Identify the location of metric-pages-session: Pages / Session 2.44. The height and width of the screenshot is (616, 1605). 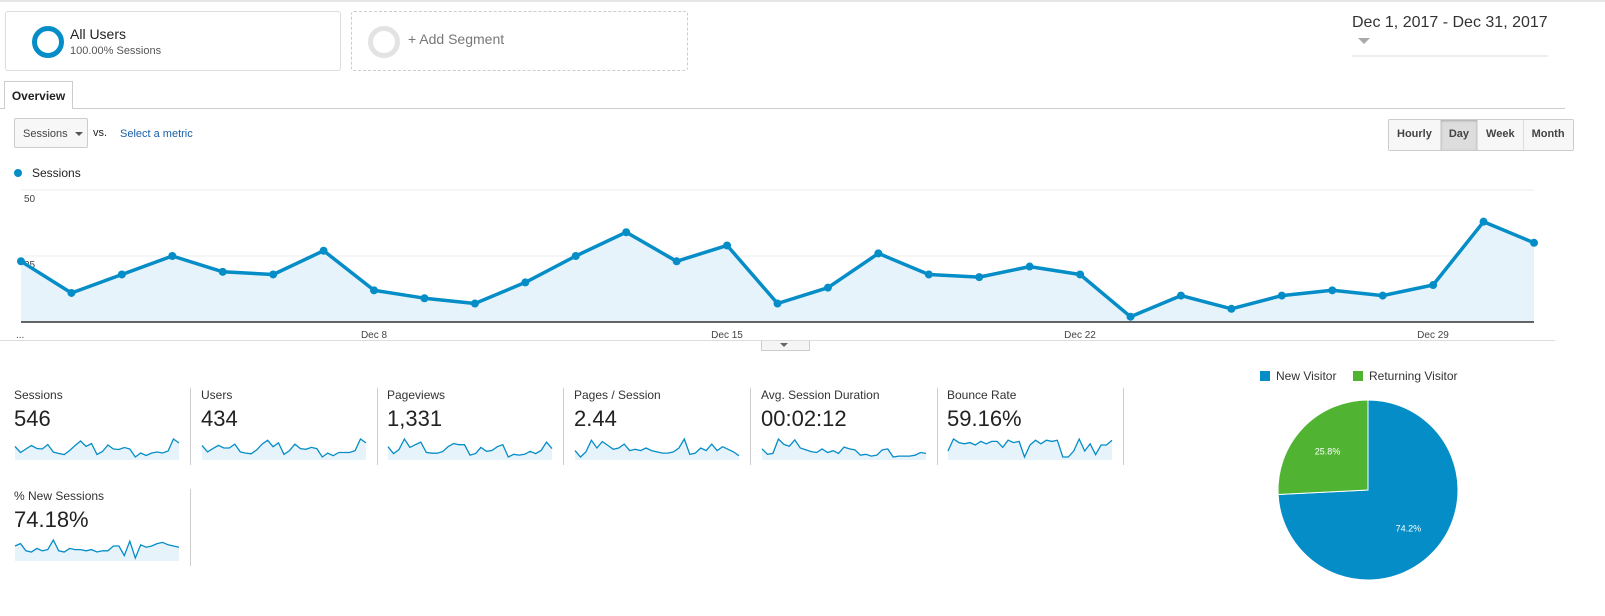
(661, 425).